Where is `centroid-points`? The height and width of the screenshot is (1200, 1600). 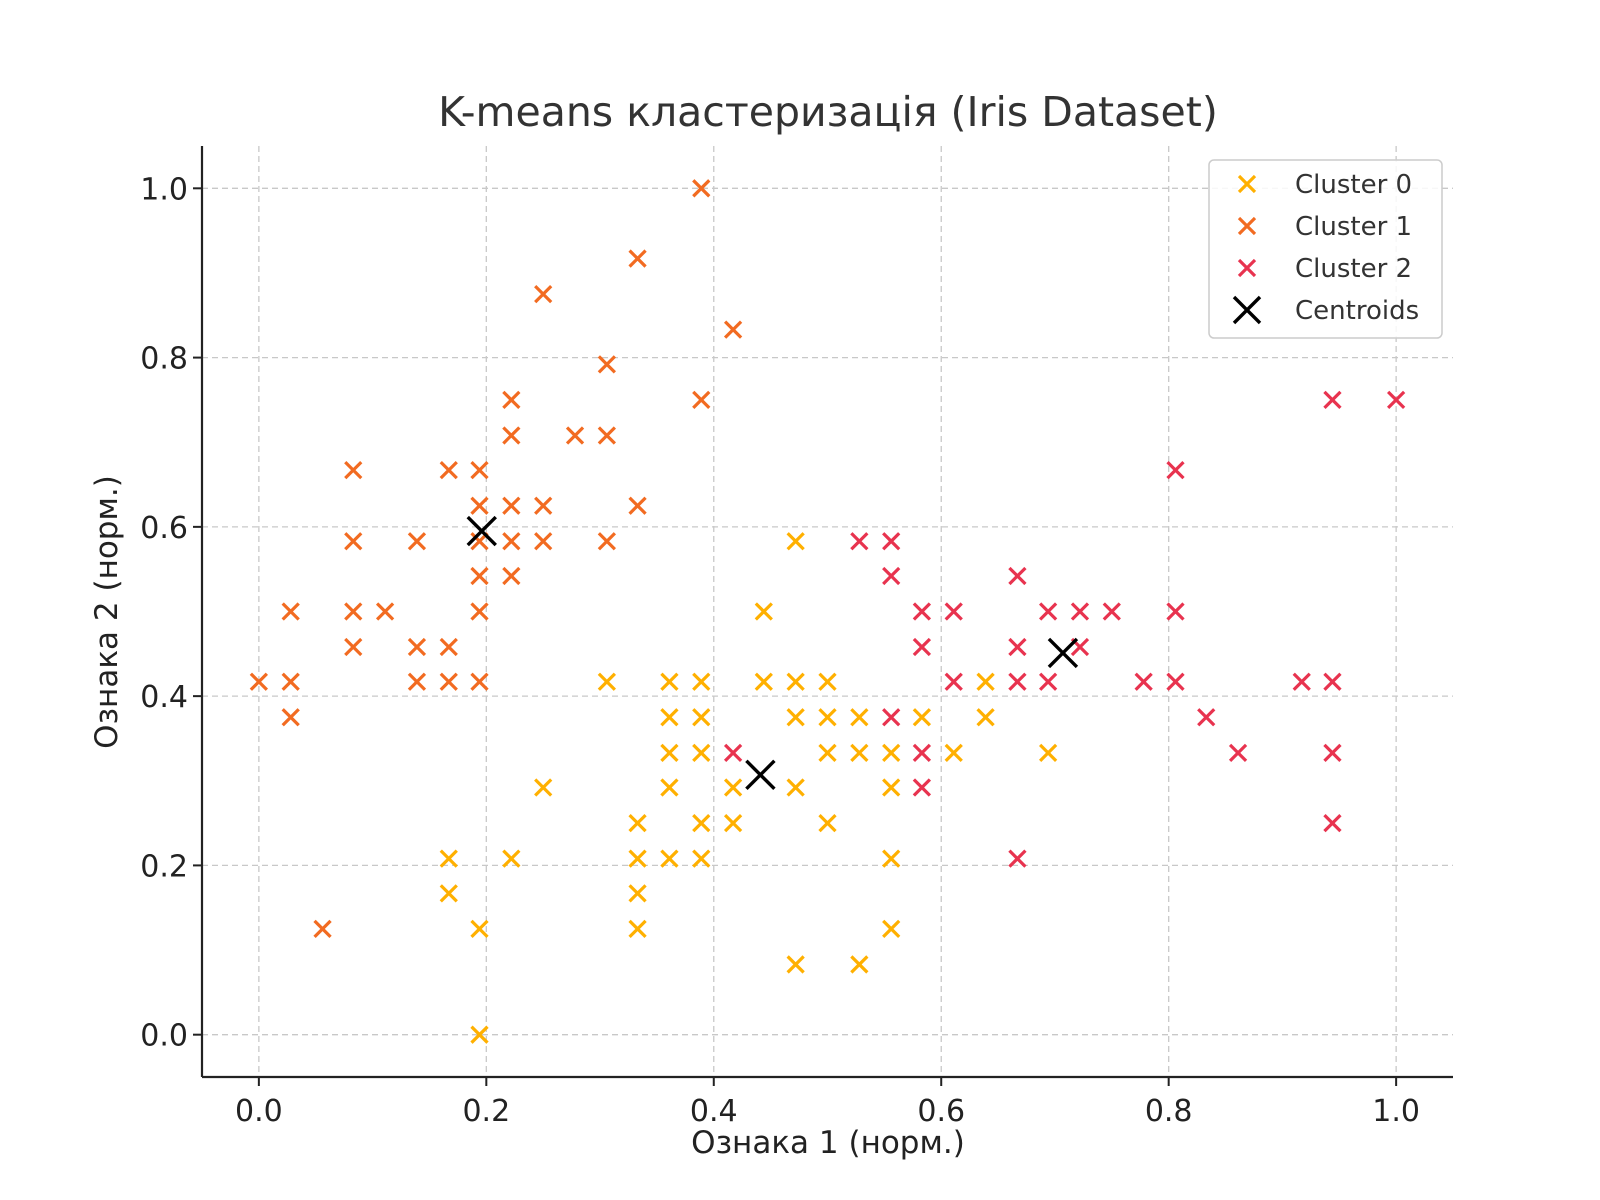
centroid-points is located at coordinates (772, 653).